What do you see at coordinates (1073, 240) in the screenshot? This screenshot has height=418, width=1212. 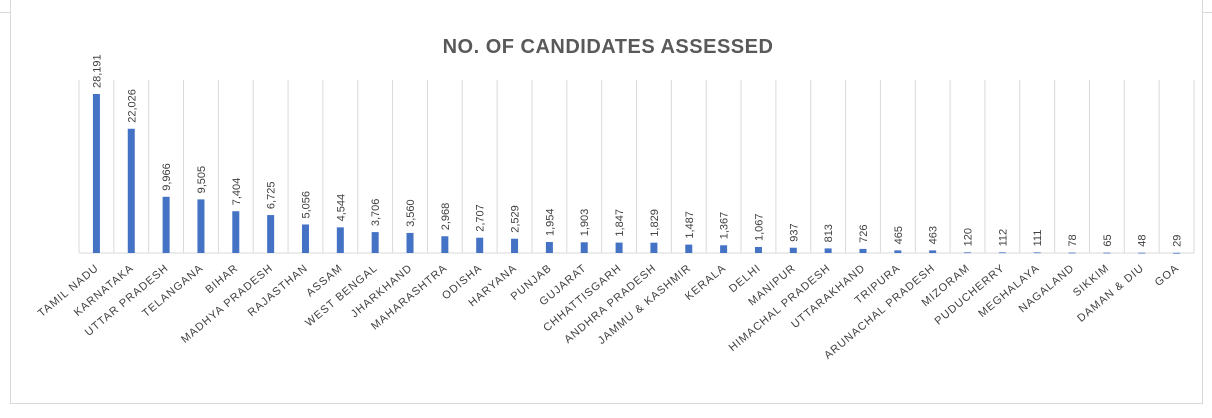 I see `value-label: 78` at bounding box center [1073, 240].